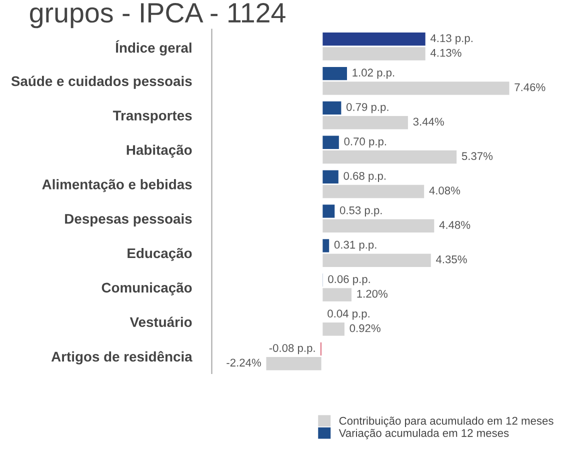  What do you see at coordinates (423, 434) in the screenshot?
I see `legend-label: Variação acumulada em 12 meses` at bounding box center [423, 434].